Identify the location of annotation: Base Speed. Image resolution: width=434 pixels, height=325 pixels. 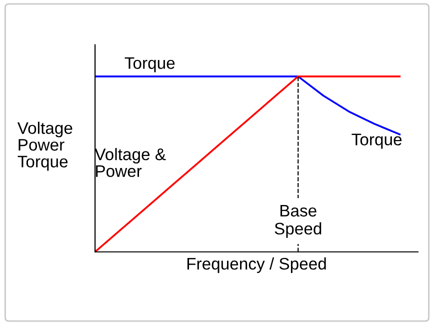
(298, 221).